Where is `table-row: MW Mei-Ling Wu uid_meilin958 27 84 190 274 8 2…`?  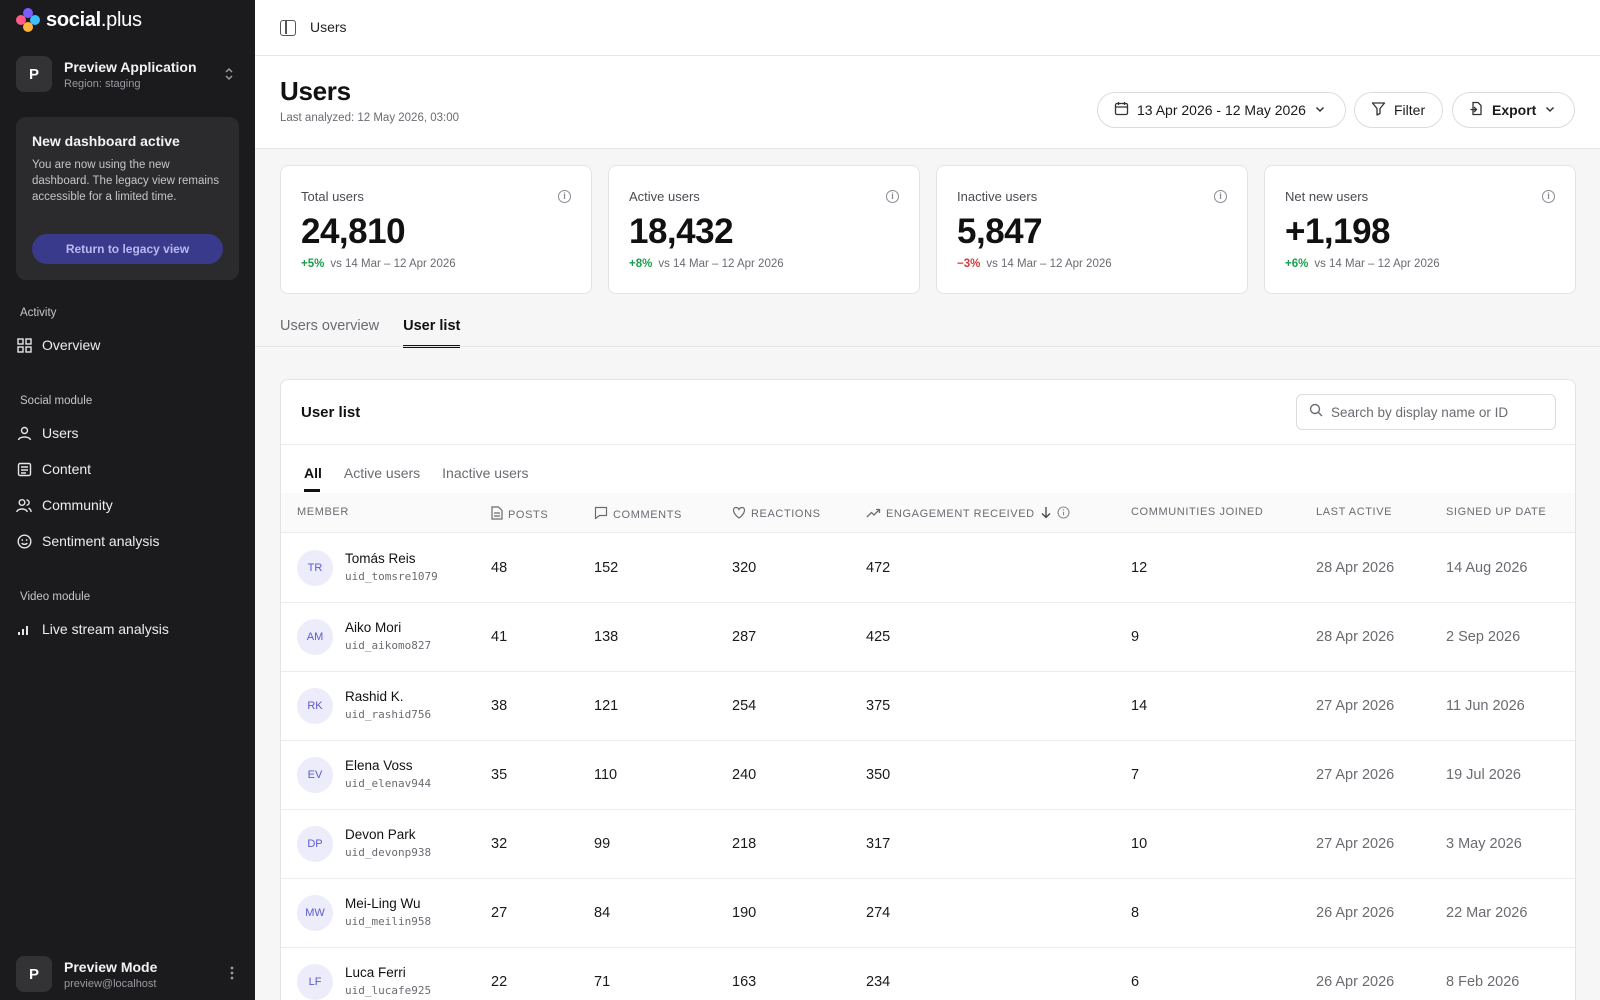 table-row: MW Mei-Ling Wu uid_meilin958 27 84 190 274 8 2… is located at coordinates (928, 913).